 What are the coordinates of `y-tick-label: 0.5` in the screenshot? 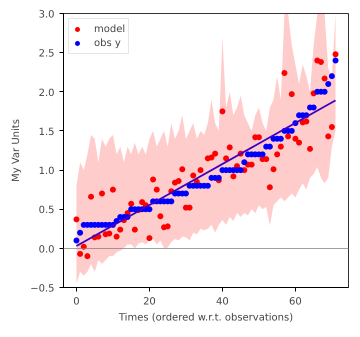 It's located at (46, 210).